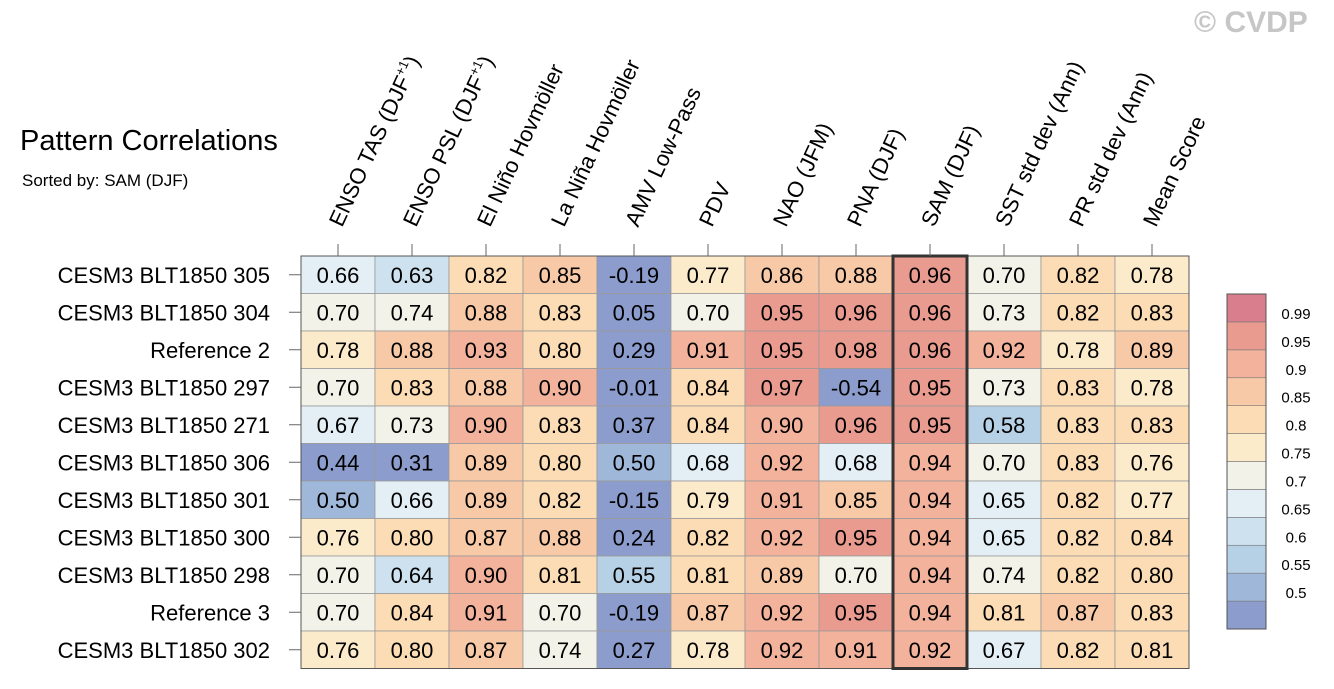 The image size is (1334, 689). I want to click on cell-value-label: 0.67, so click(1004, 650).